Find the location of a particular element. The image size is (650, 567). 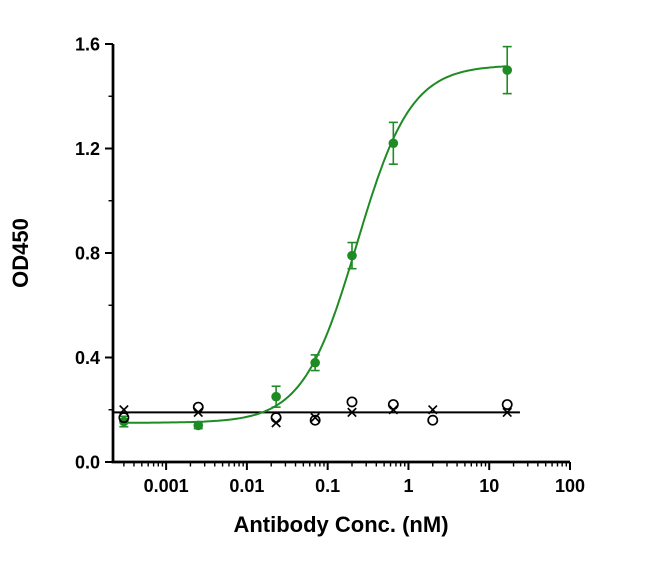

x-axis-title: Antibody Conc. (nM) is located at coordinates (340, 524).